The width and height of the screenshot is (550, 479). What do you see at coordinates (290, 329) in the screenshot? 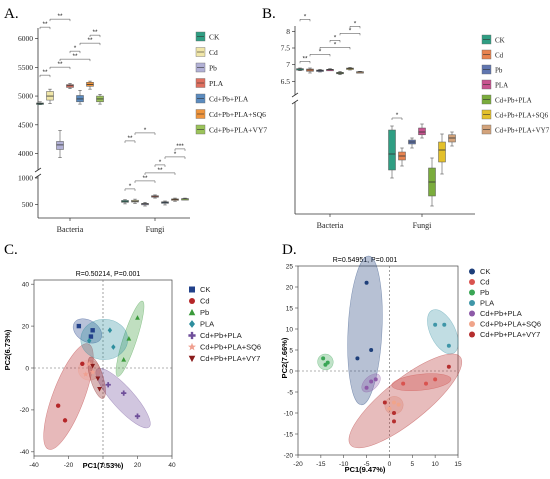
I see `y-tick-label: 10` at bounding box center [290, 329].